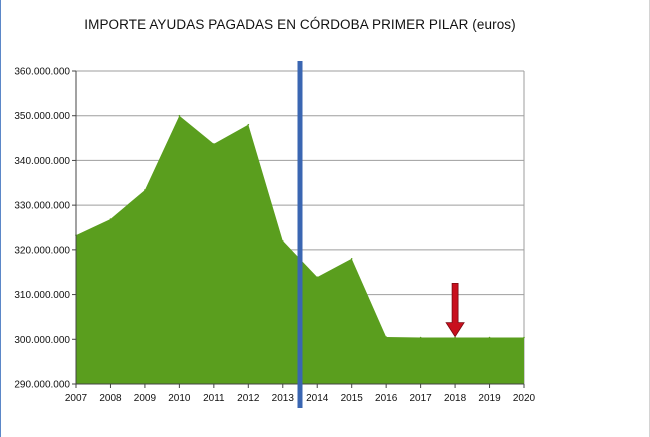 Image resolution: width=650 pixels, height=437 pixels. What do you see at coordinates (42, 385) in the screenshot?
I see `y-tick-label: 290.000.000` at bounding box center [42, 385].